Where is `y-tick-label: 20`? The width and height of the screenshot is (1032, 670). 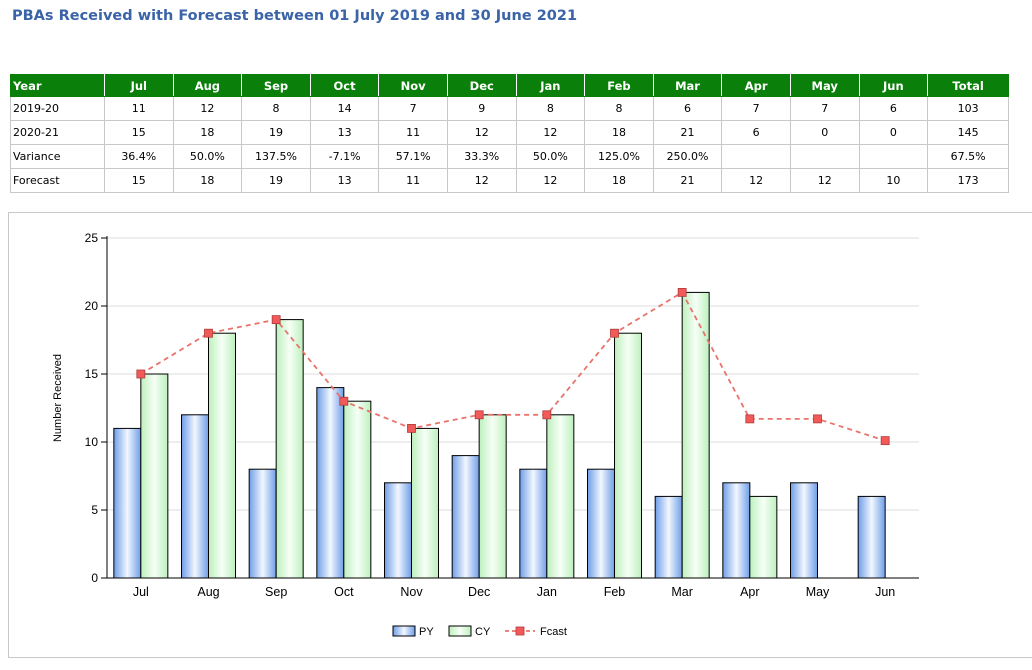 y-tick-label: 20 is located at coordinates (92, 306).